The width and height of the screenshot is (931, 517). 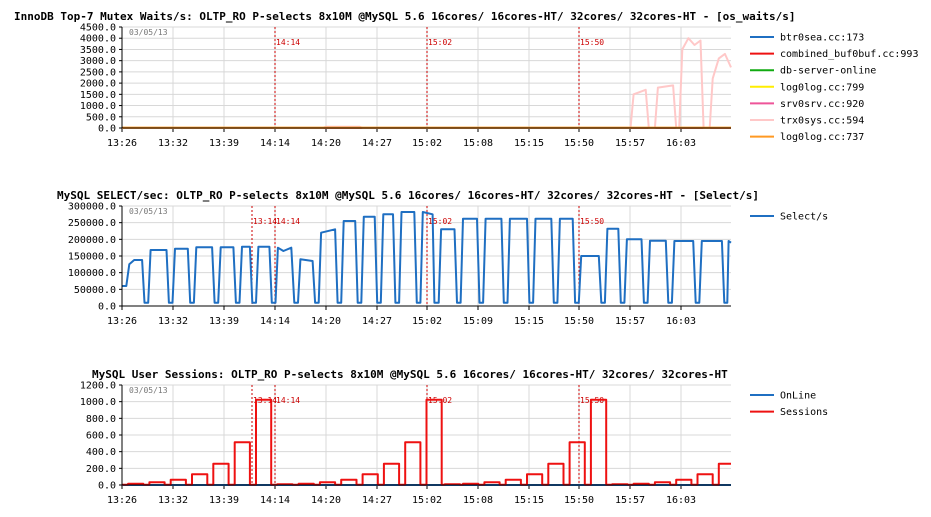 I want to click on legend-label: trx0sys.cc:594, so click(x=822, y=121).